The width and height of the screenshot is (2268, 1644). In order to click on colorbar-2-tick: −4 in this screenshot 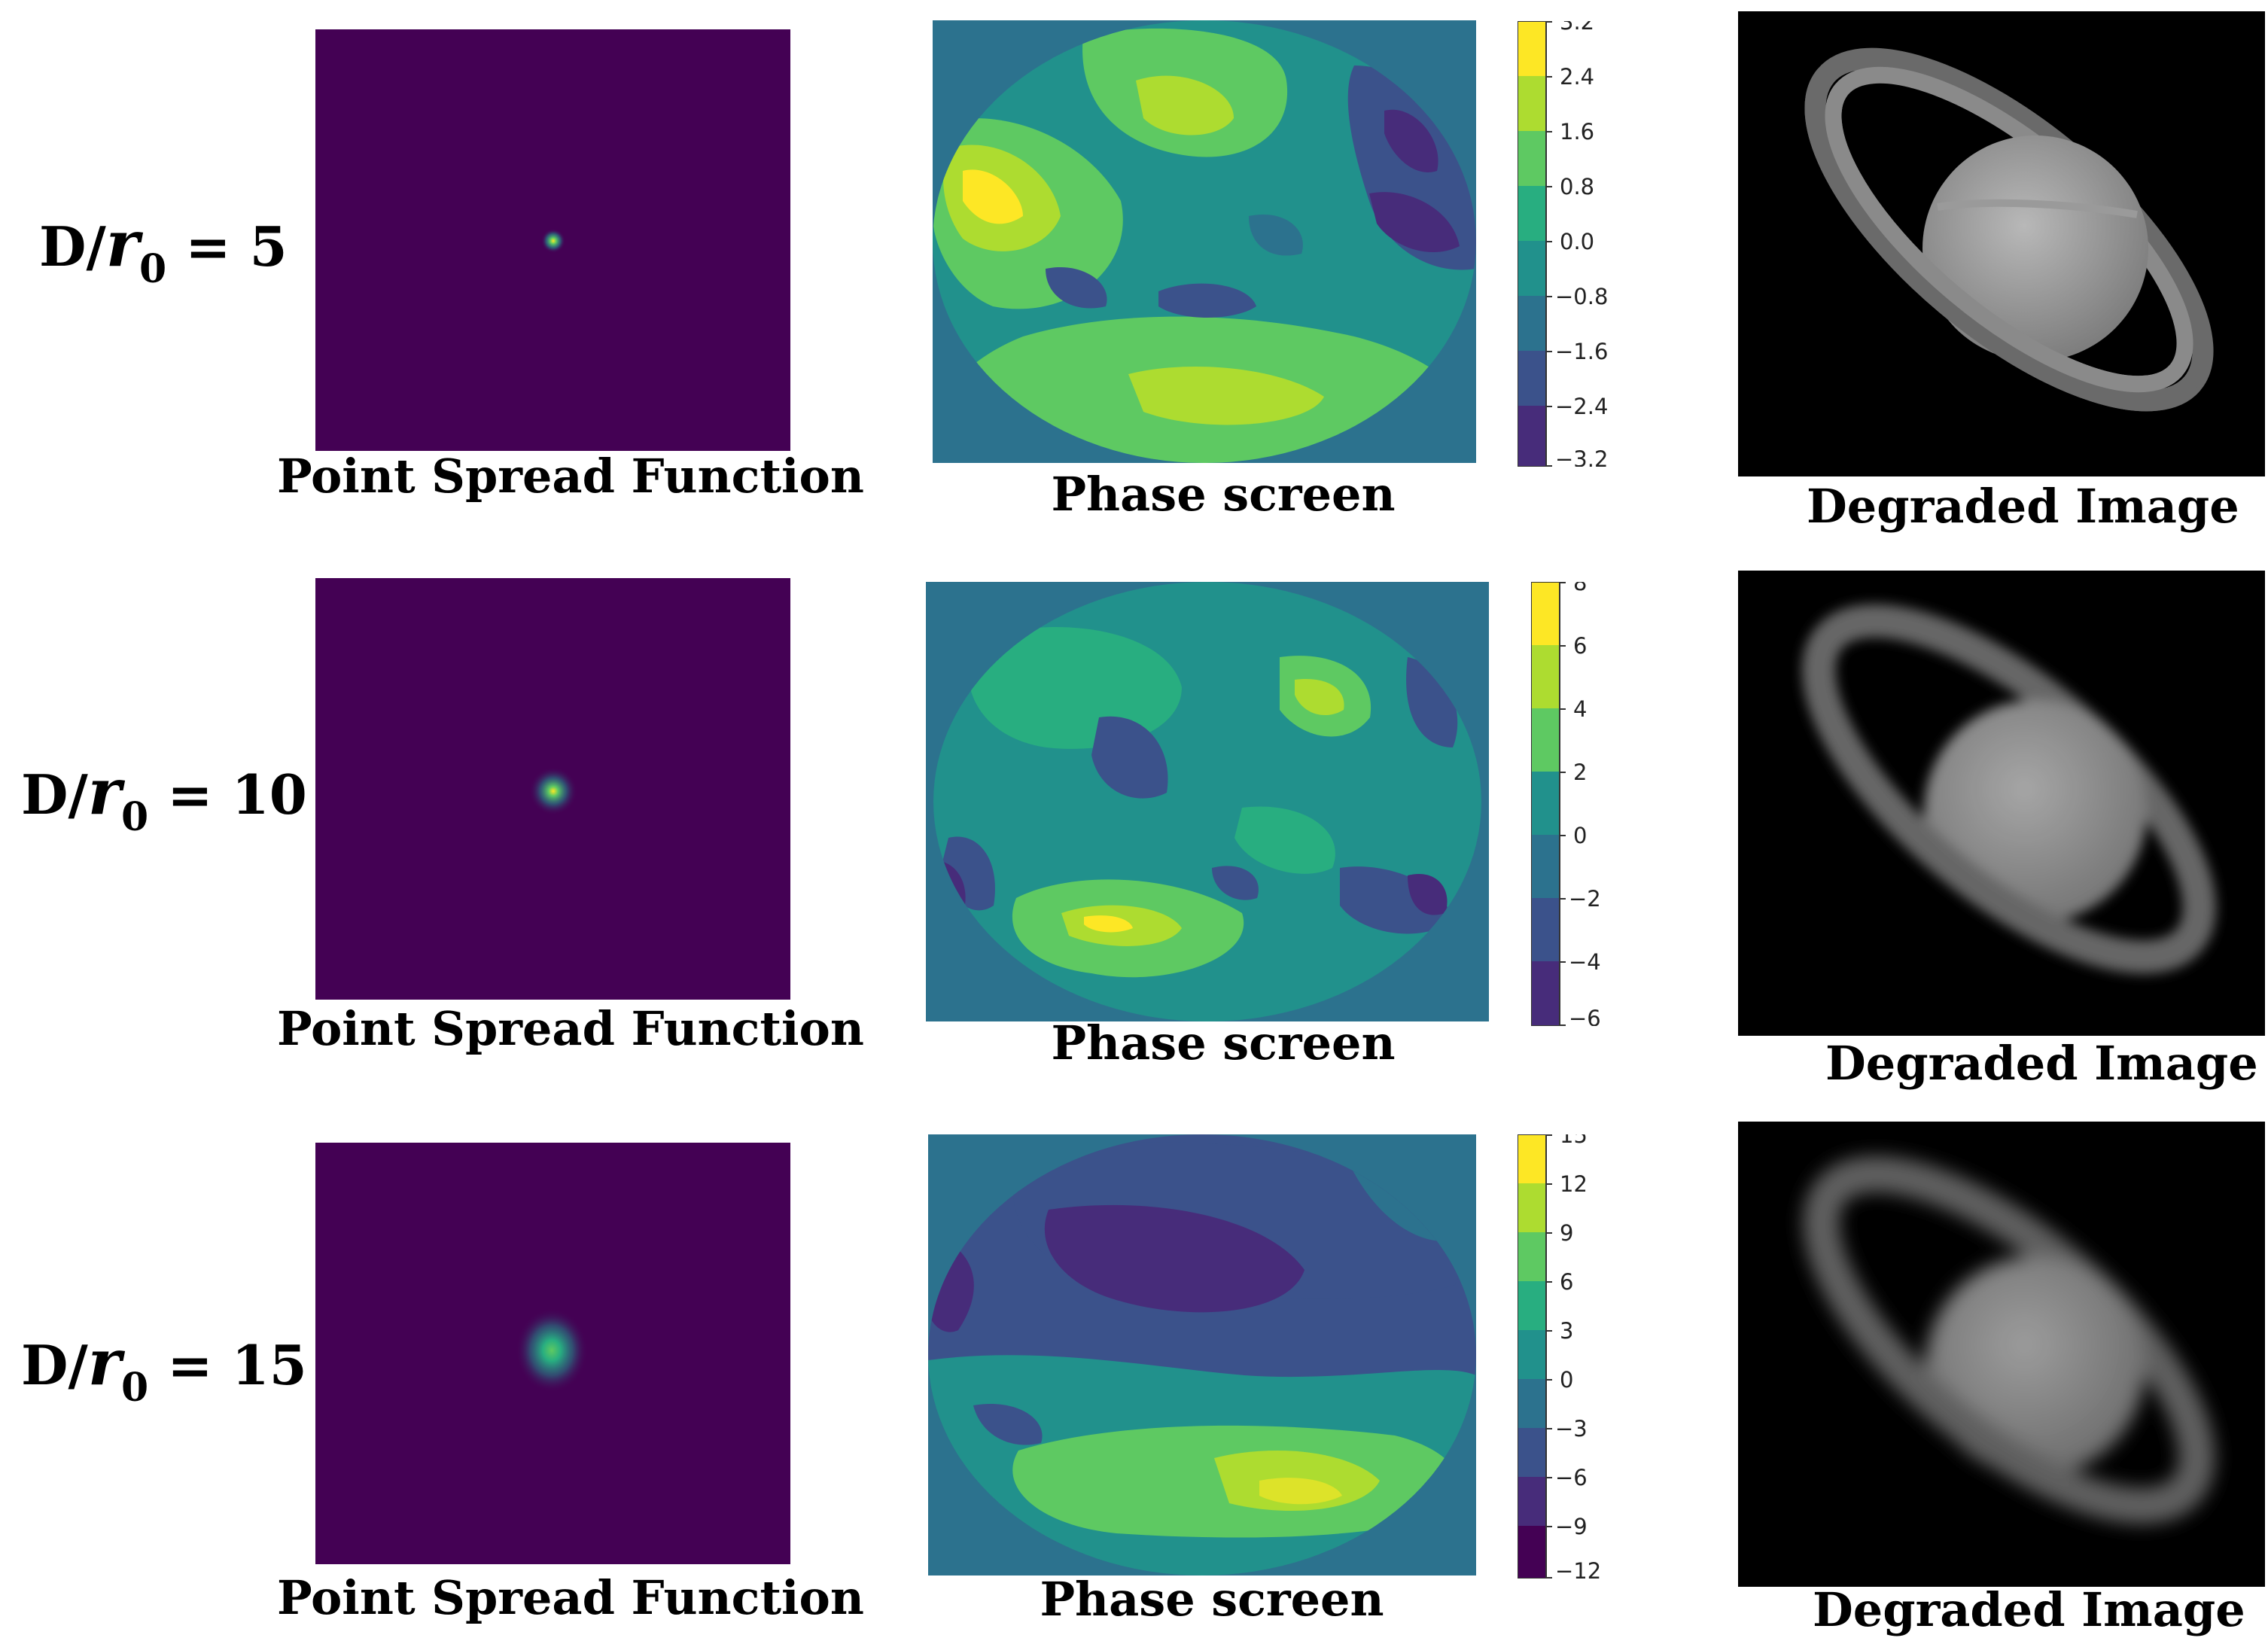, I will do `click(1585, 962)`.